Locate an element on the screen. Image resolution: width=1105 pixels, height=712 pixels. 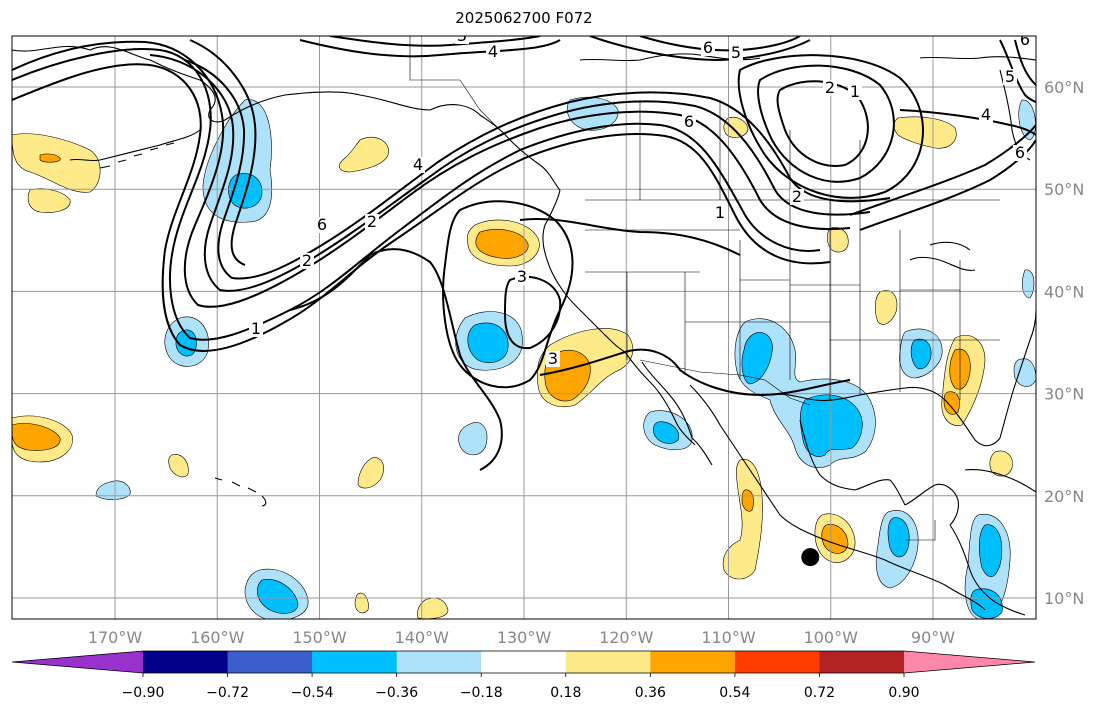
border-mexico-guatemala is located at coordinates (920, 530).